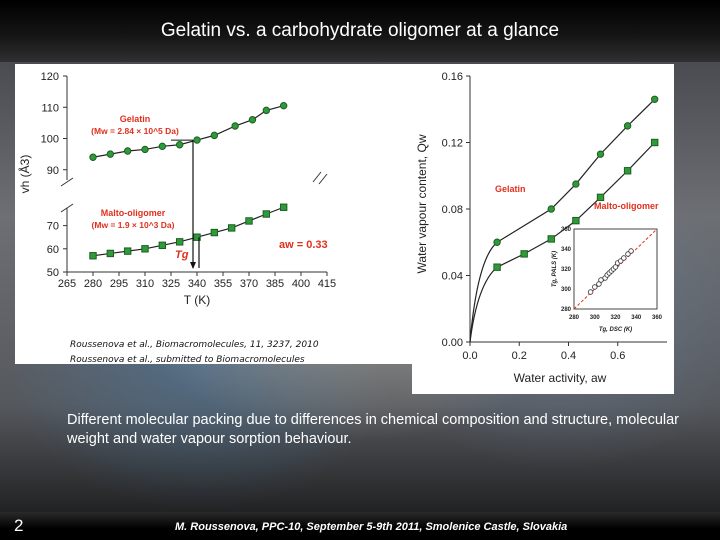 Image resolution: width=720 pixels, height=540 pixels. I want to click on inset-y-tick-label: 320, so click(566, 270).